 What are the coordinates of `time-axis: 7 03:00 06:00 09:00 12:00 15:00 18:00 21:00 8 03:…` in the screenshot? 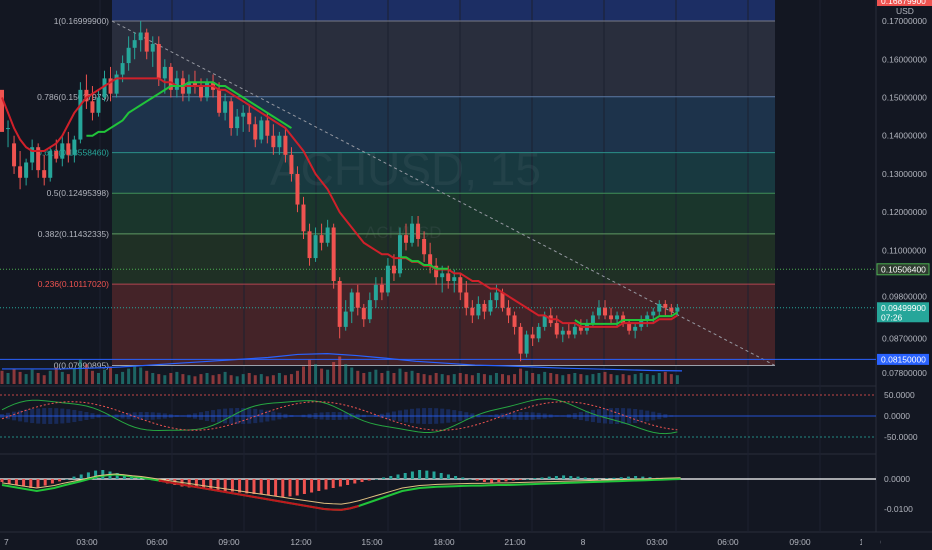 It's located at (442, 541).